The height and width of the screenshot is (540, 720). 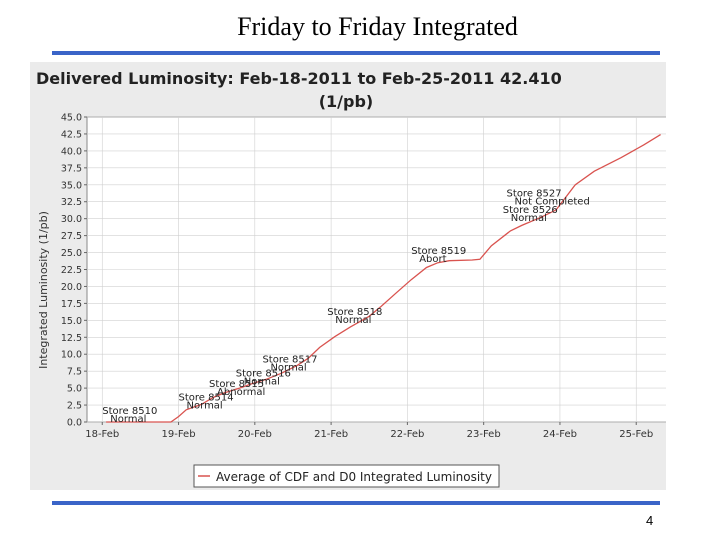 I want to click on legend-box, so click(x=346, y=476).